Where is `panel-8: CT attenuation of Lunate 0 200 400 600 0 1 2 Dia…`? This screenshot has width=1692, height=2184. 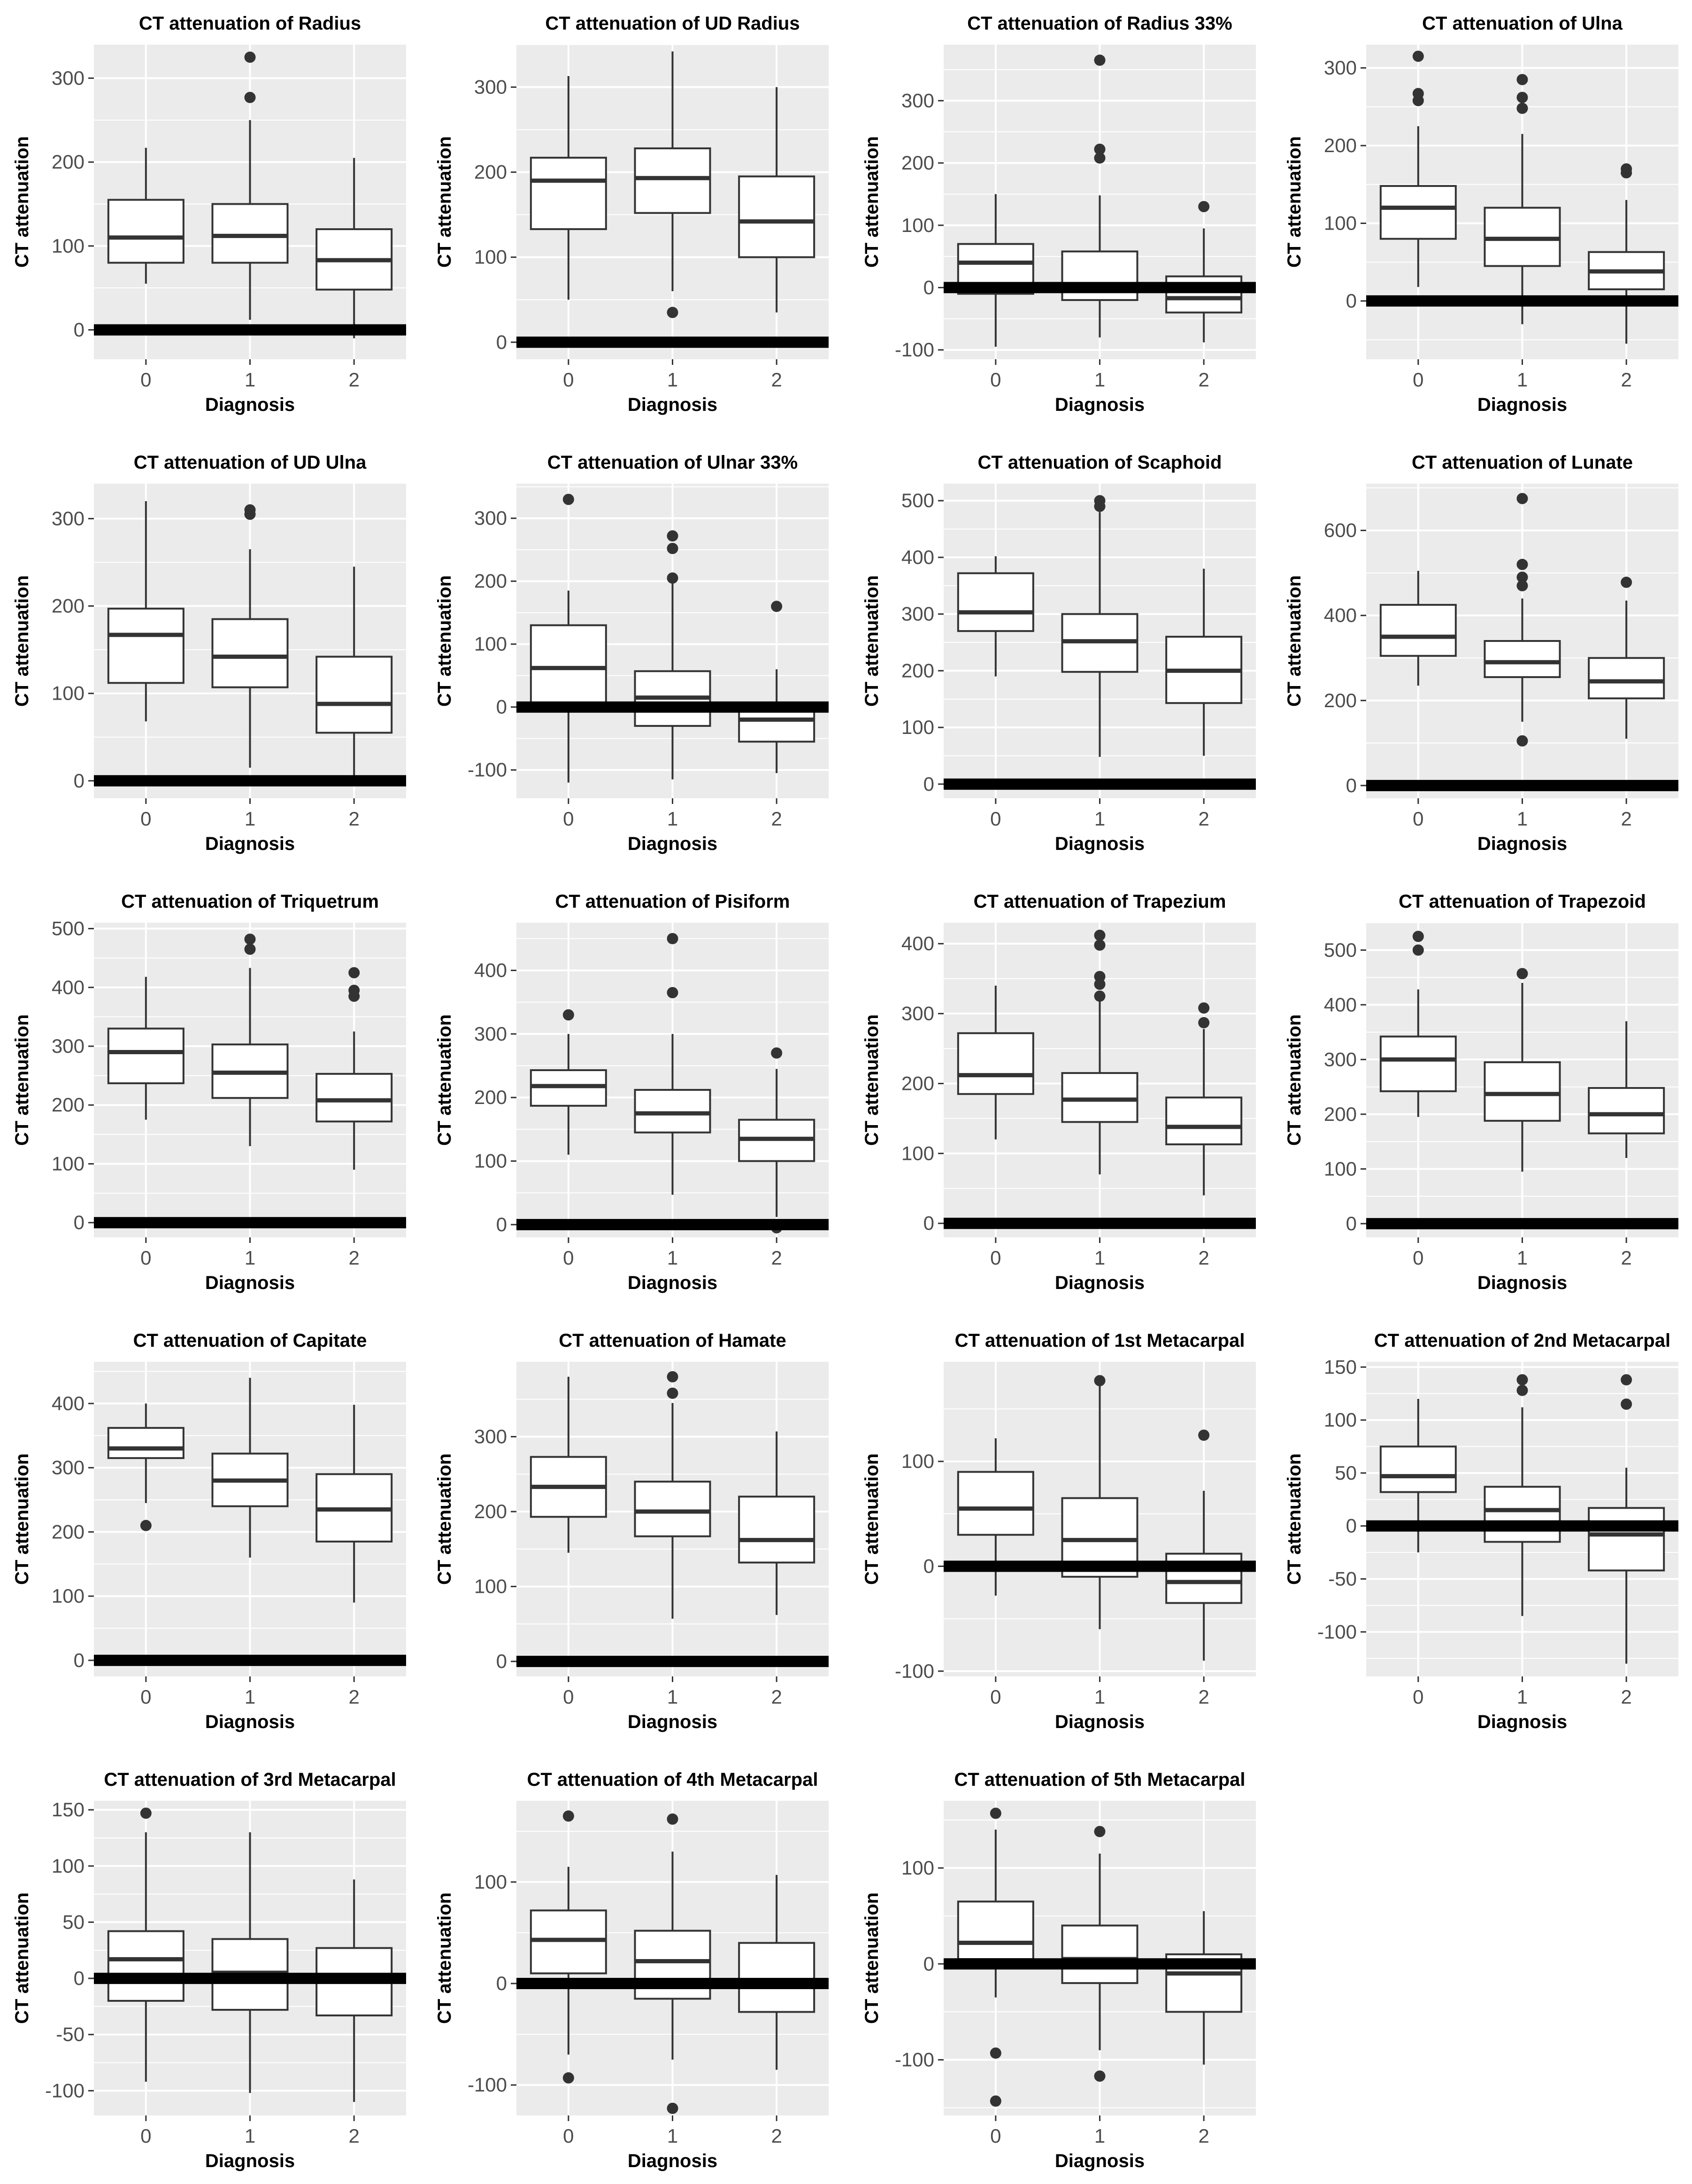
panel-8: CT attenuation of Lunate 0 200 400 600 0 1 2 Dia… is located at coordinates (1481, 653).